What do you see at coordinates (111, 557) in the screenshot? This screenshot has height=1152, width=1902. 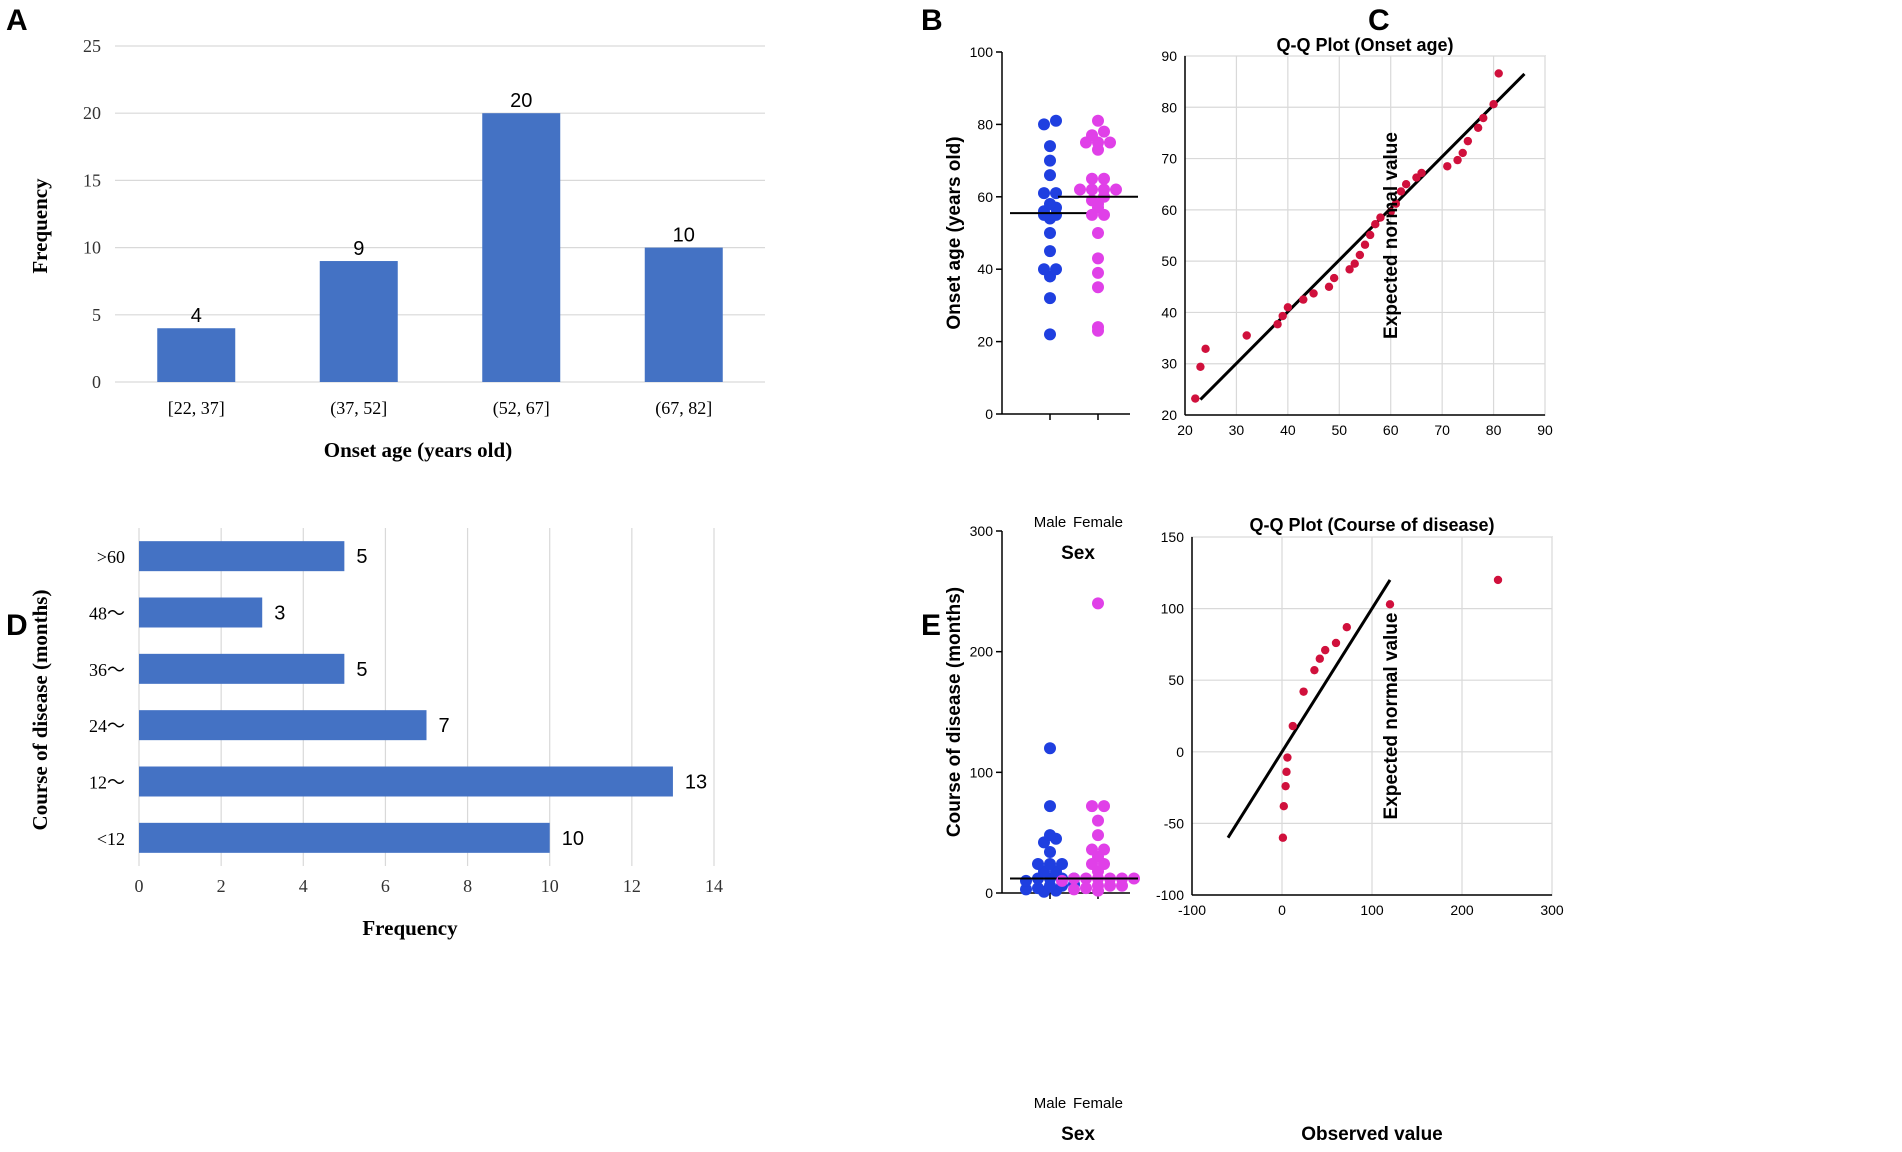 I see `y-category-label: >60` at bounding box center [111, 557].